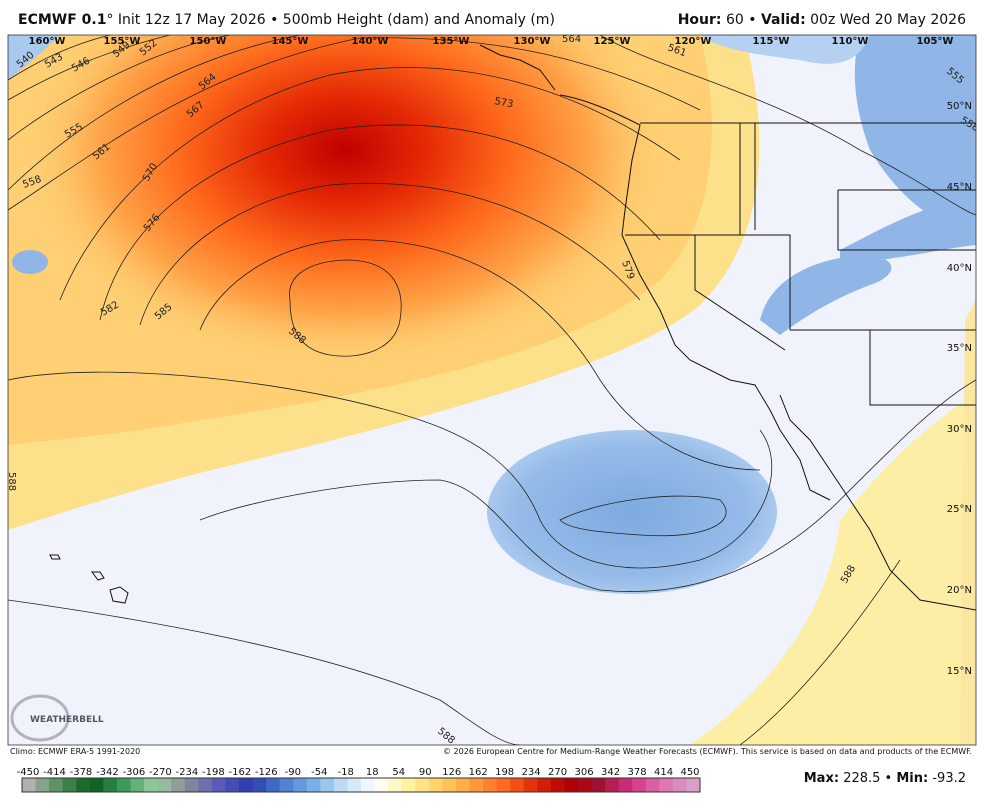 The width and height of the screenshot is (984, 808). I want to click on valid-label: Valid:, so click(783, 20).